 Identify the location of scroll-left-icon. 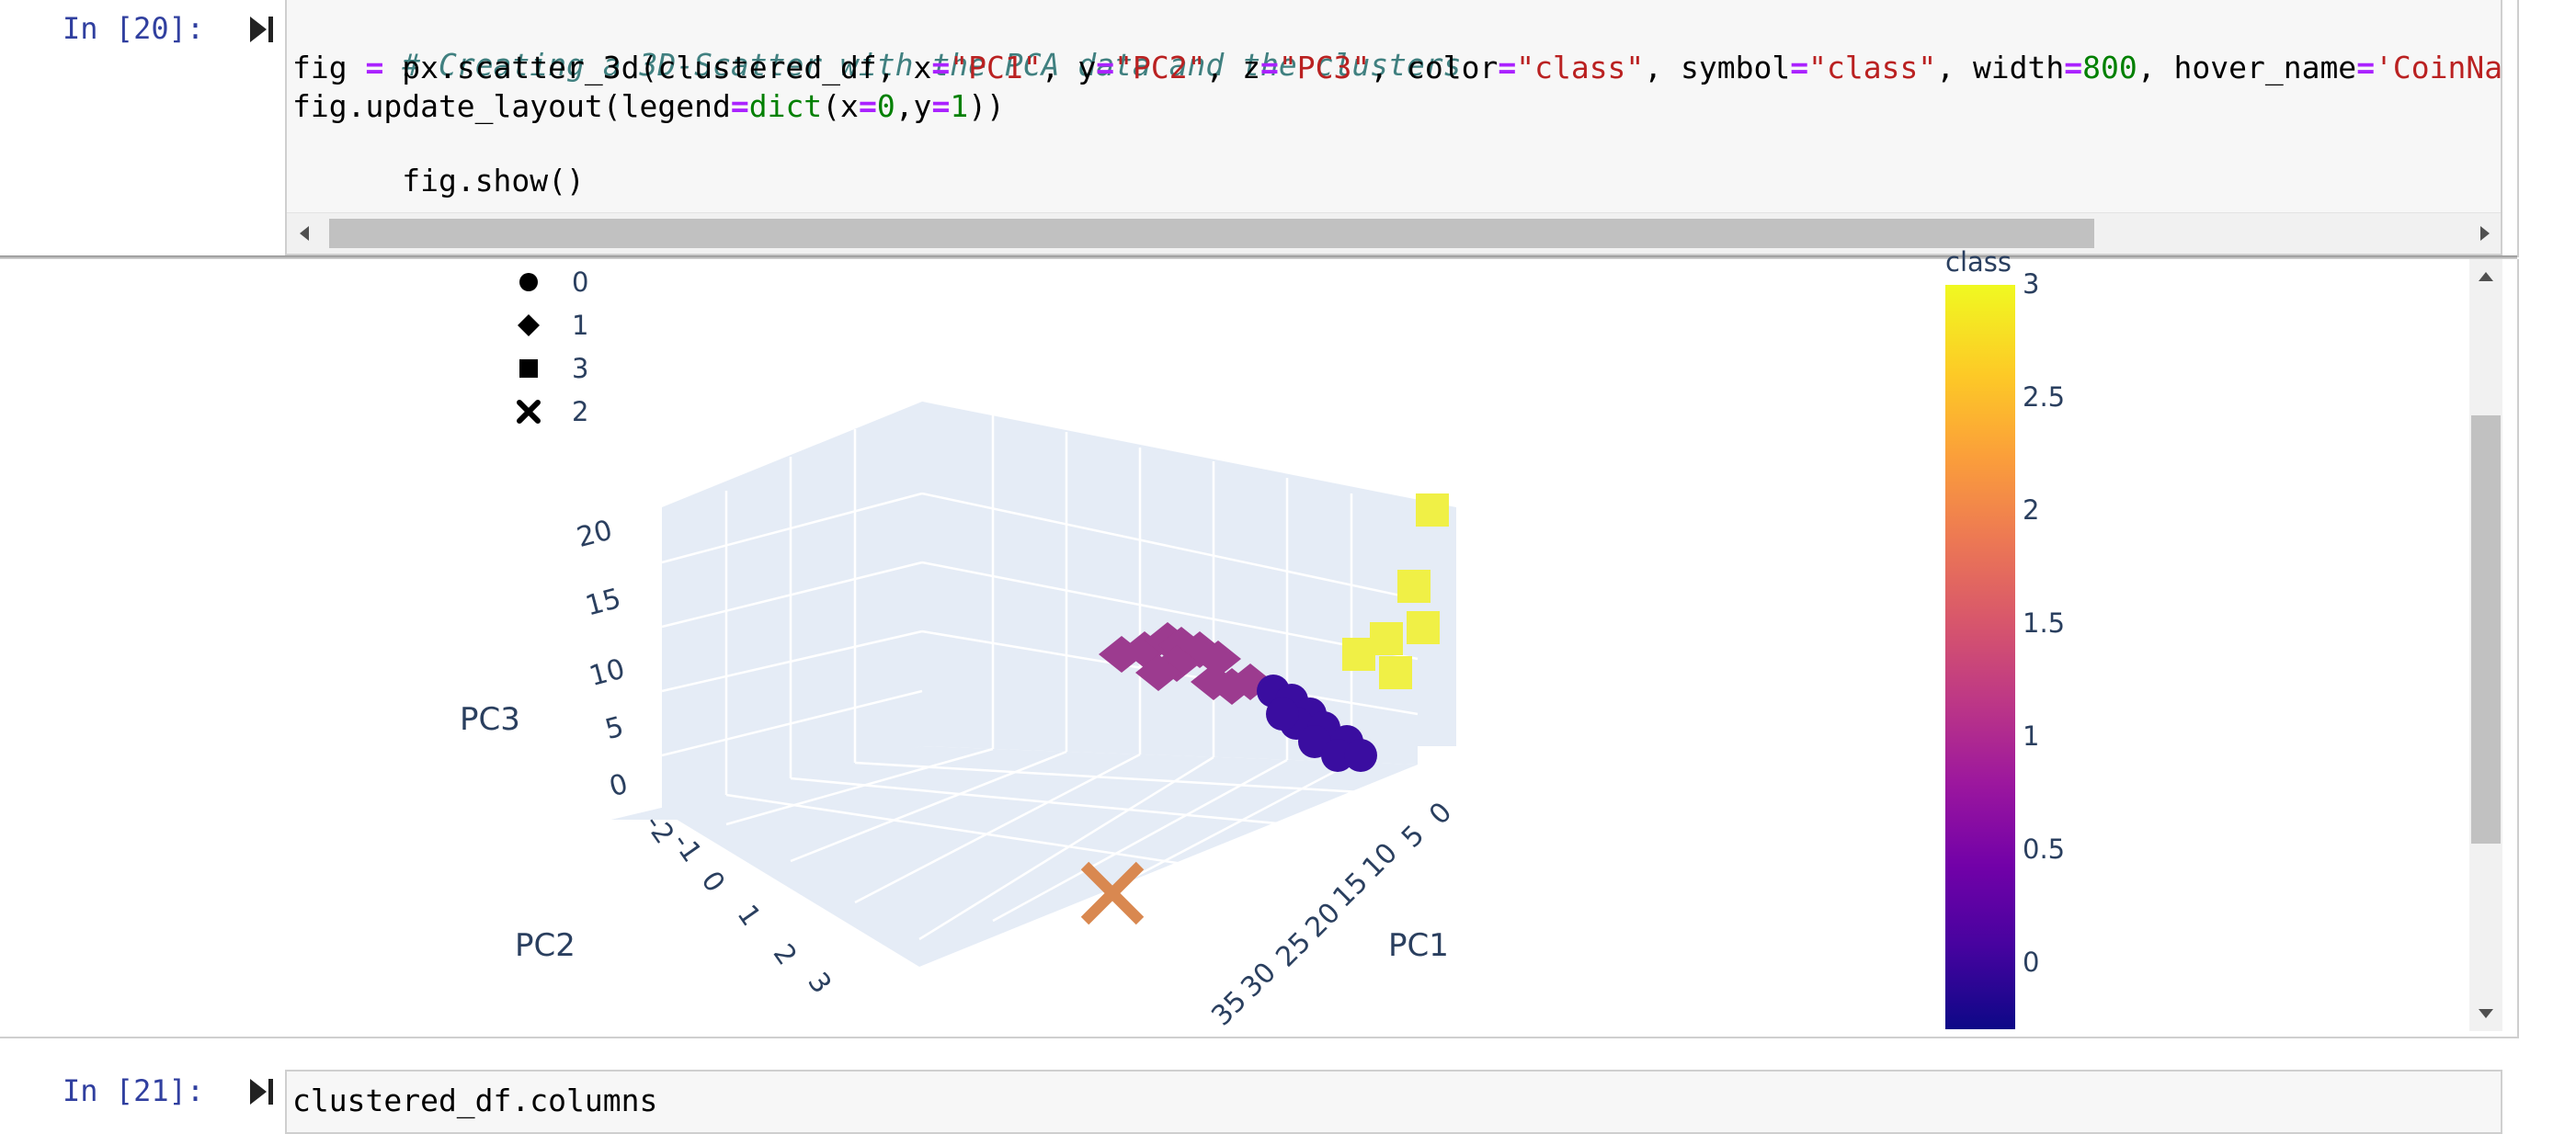
(304, 233).